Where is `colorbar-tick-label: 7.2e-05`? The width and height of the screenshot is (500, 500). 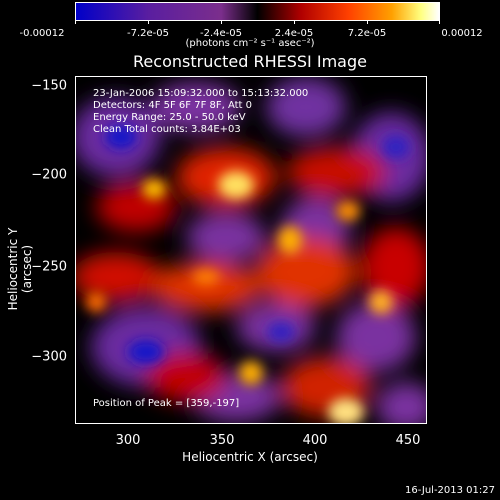
colorbar-tick-label: 7.2e-05 is located at coordinates (367, 33).